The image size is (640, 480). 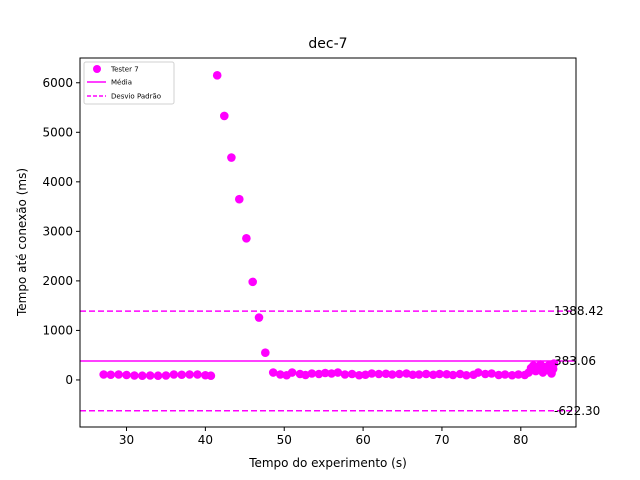 I want to click on x-tick-label: 60, so click(x=362, y=440).